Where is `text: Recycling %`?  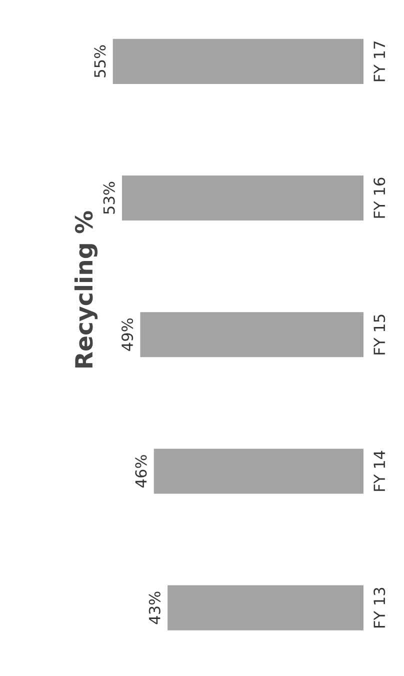
text: Recycling % is located at coordinates (86, 289).